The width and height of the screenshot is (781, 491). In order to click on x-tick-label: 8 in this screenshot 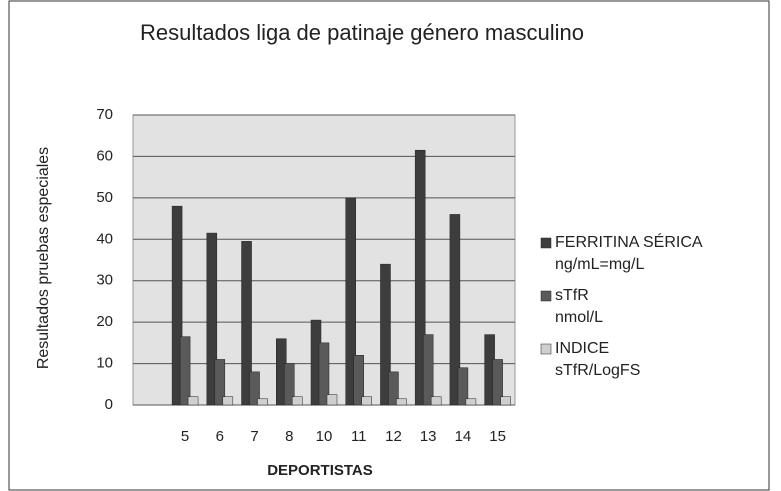, I will do `click(289, 436)`.